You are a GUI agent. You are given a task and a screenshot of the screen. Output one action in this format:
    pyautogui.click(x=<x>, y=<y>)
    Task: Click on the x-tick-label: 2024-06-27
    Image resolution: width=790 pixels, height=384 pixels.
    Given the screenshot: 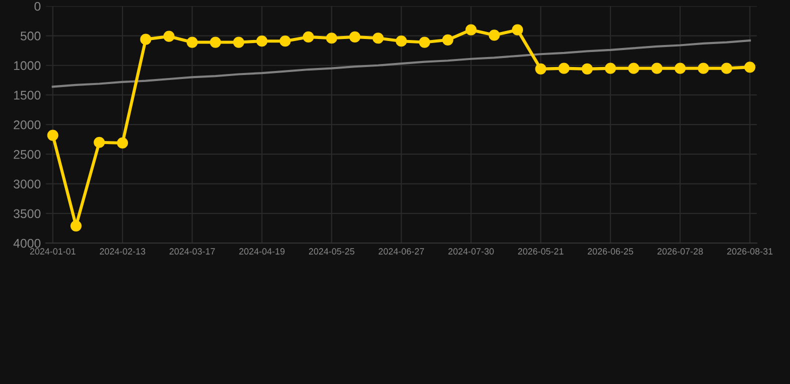 What is the action you would take?
    pyautogui.click(x=401, y=251)
    